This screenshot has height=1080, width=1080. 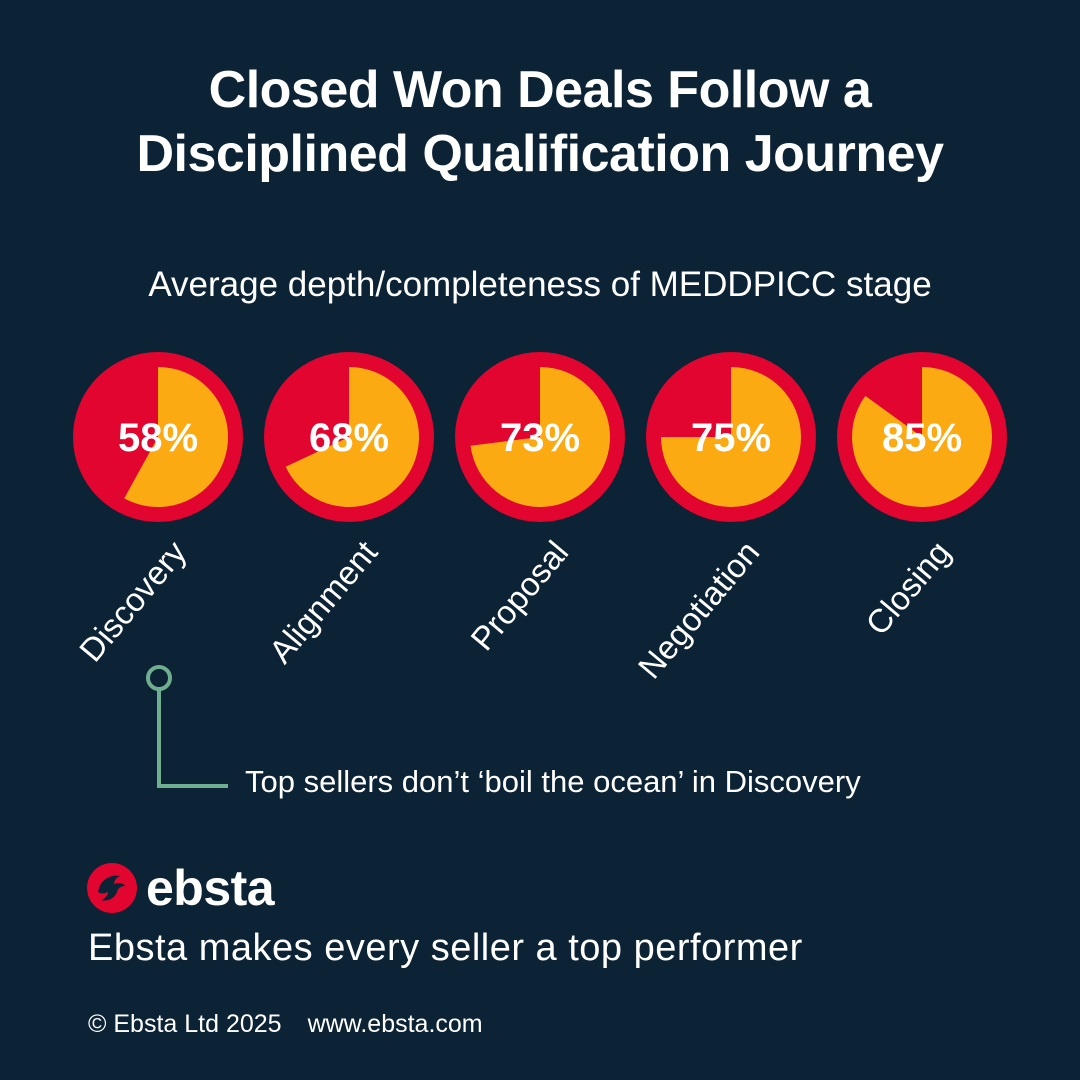 I want to click on pie-slice-closing, so click(x=922, y=437).